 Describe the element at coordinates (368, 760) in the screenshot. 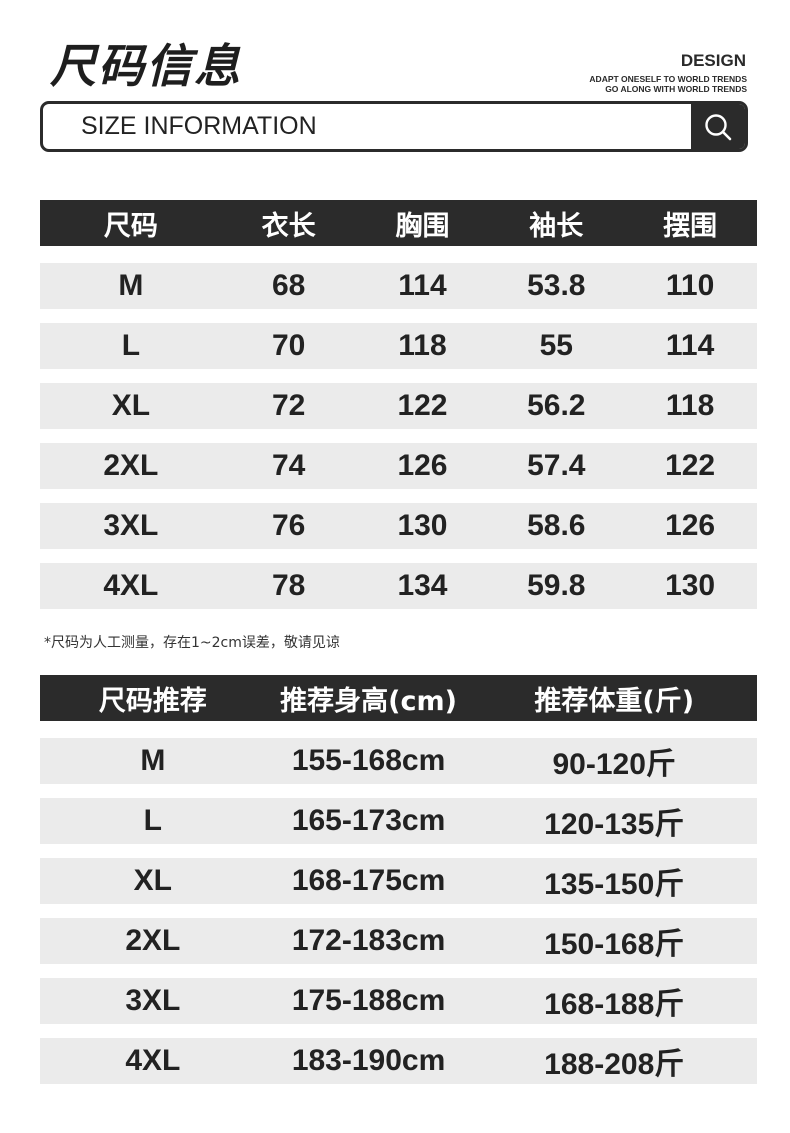

I see `table-row-cell: 155-168cm` at that location.